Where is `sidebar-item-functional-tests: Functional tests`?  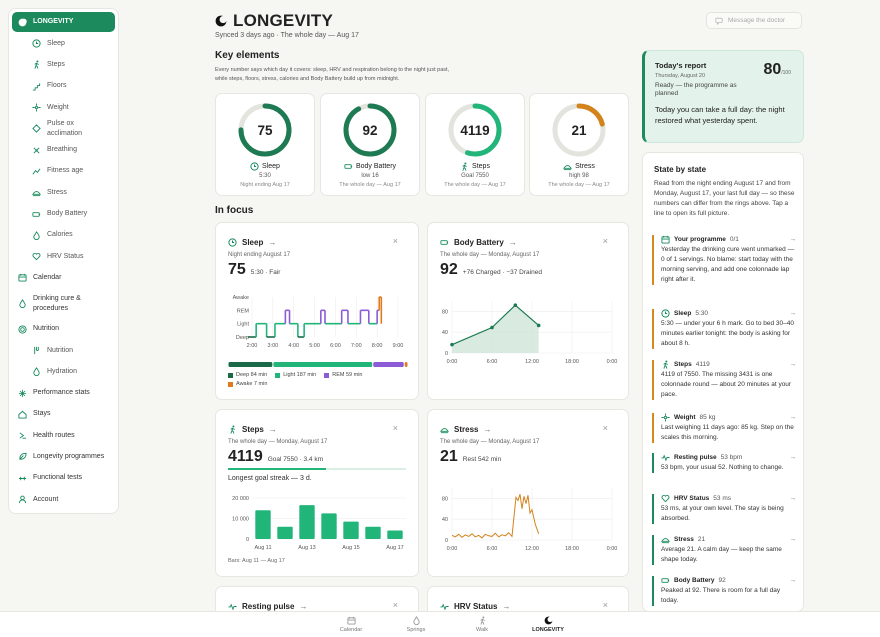
sidebar-item-functional-tests: Functional tests is located at coordinates (63, 478).